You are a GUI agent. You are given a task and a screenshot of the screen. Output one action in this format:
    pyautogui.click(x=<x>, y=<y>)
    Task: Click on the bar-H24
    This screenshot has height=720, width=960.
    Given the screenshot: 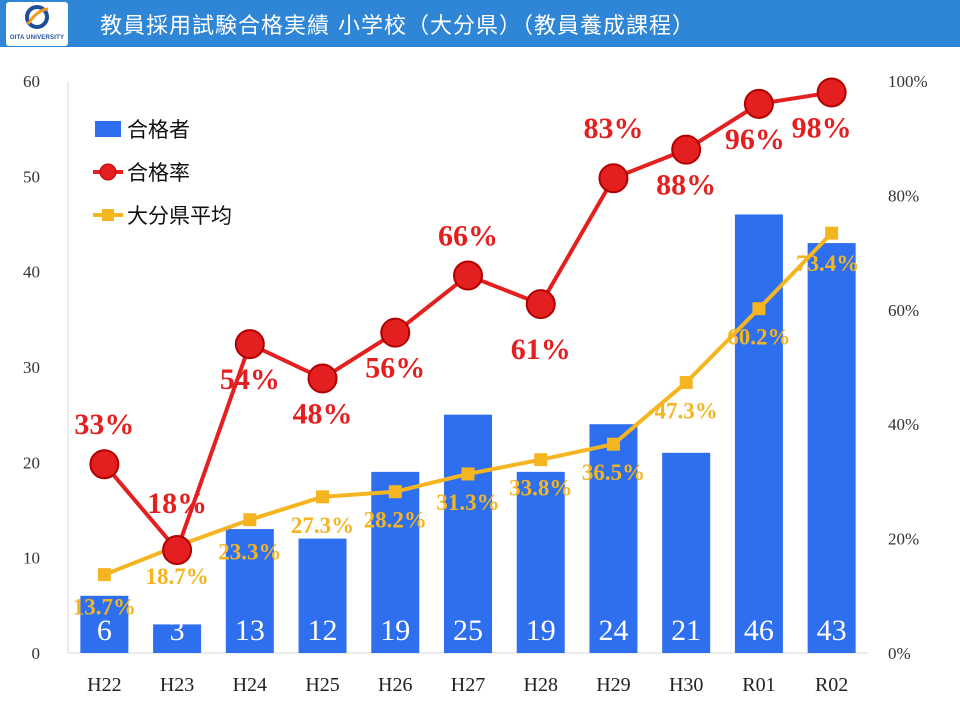 What is the action you would take?
    pyautogui.click(x=249, y=591)
    